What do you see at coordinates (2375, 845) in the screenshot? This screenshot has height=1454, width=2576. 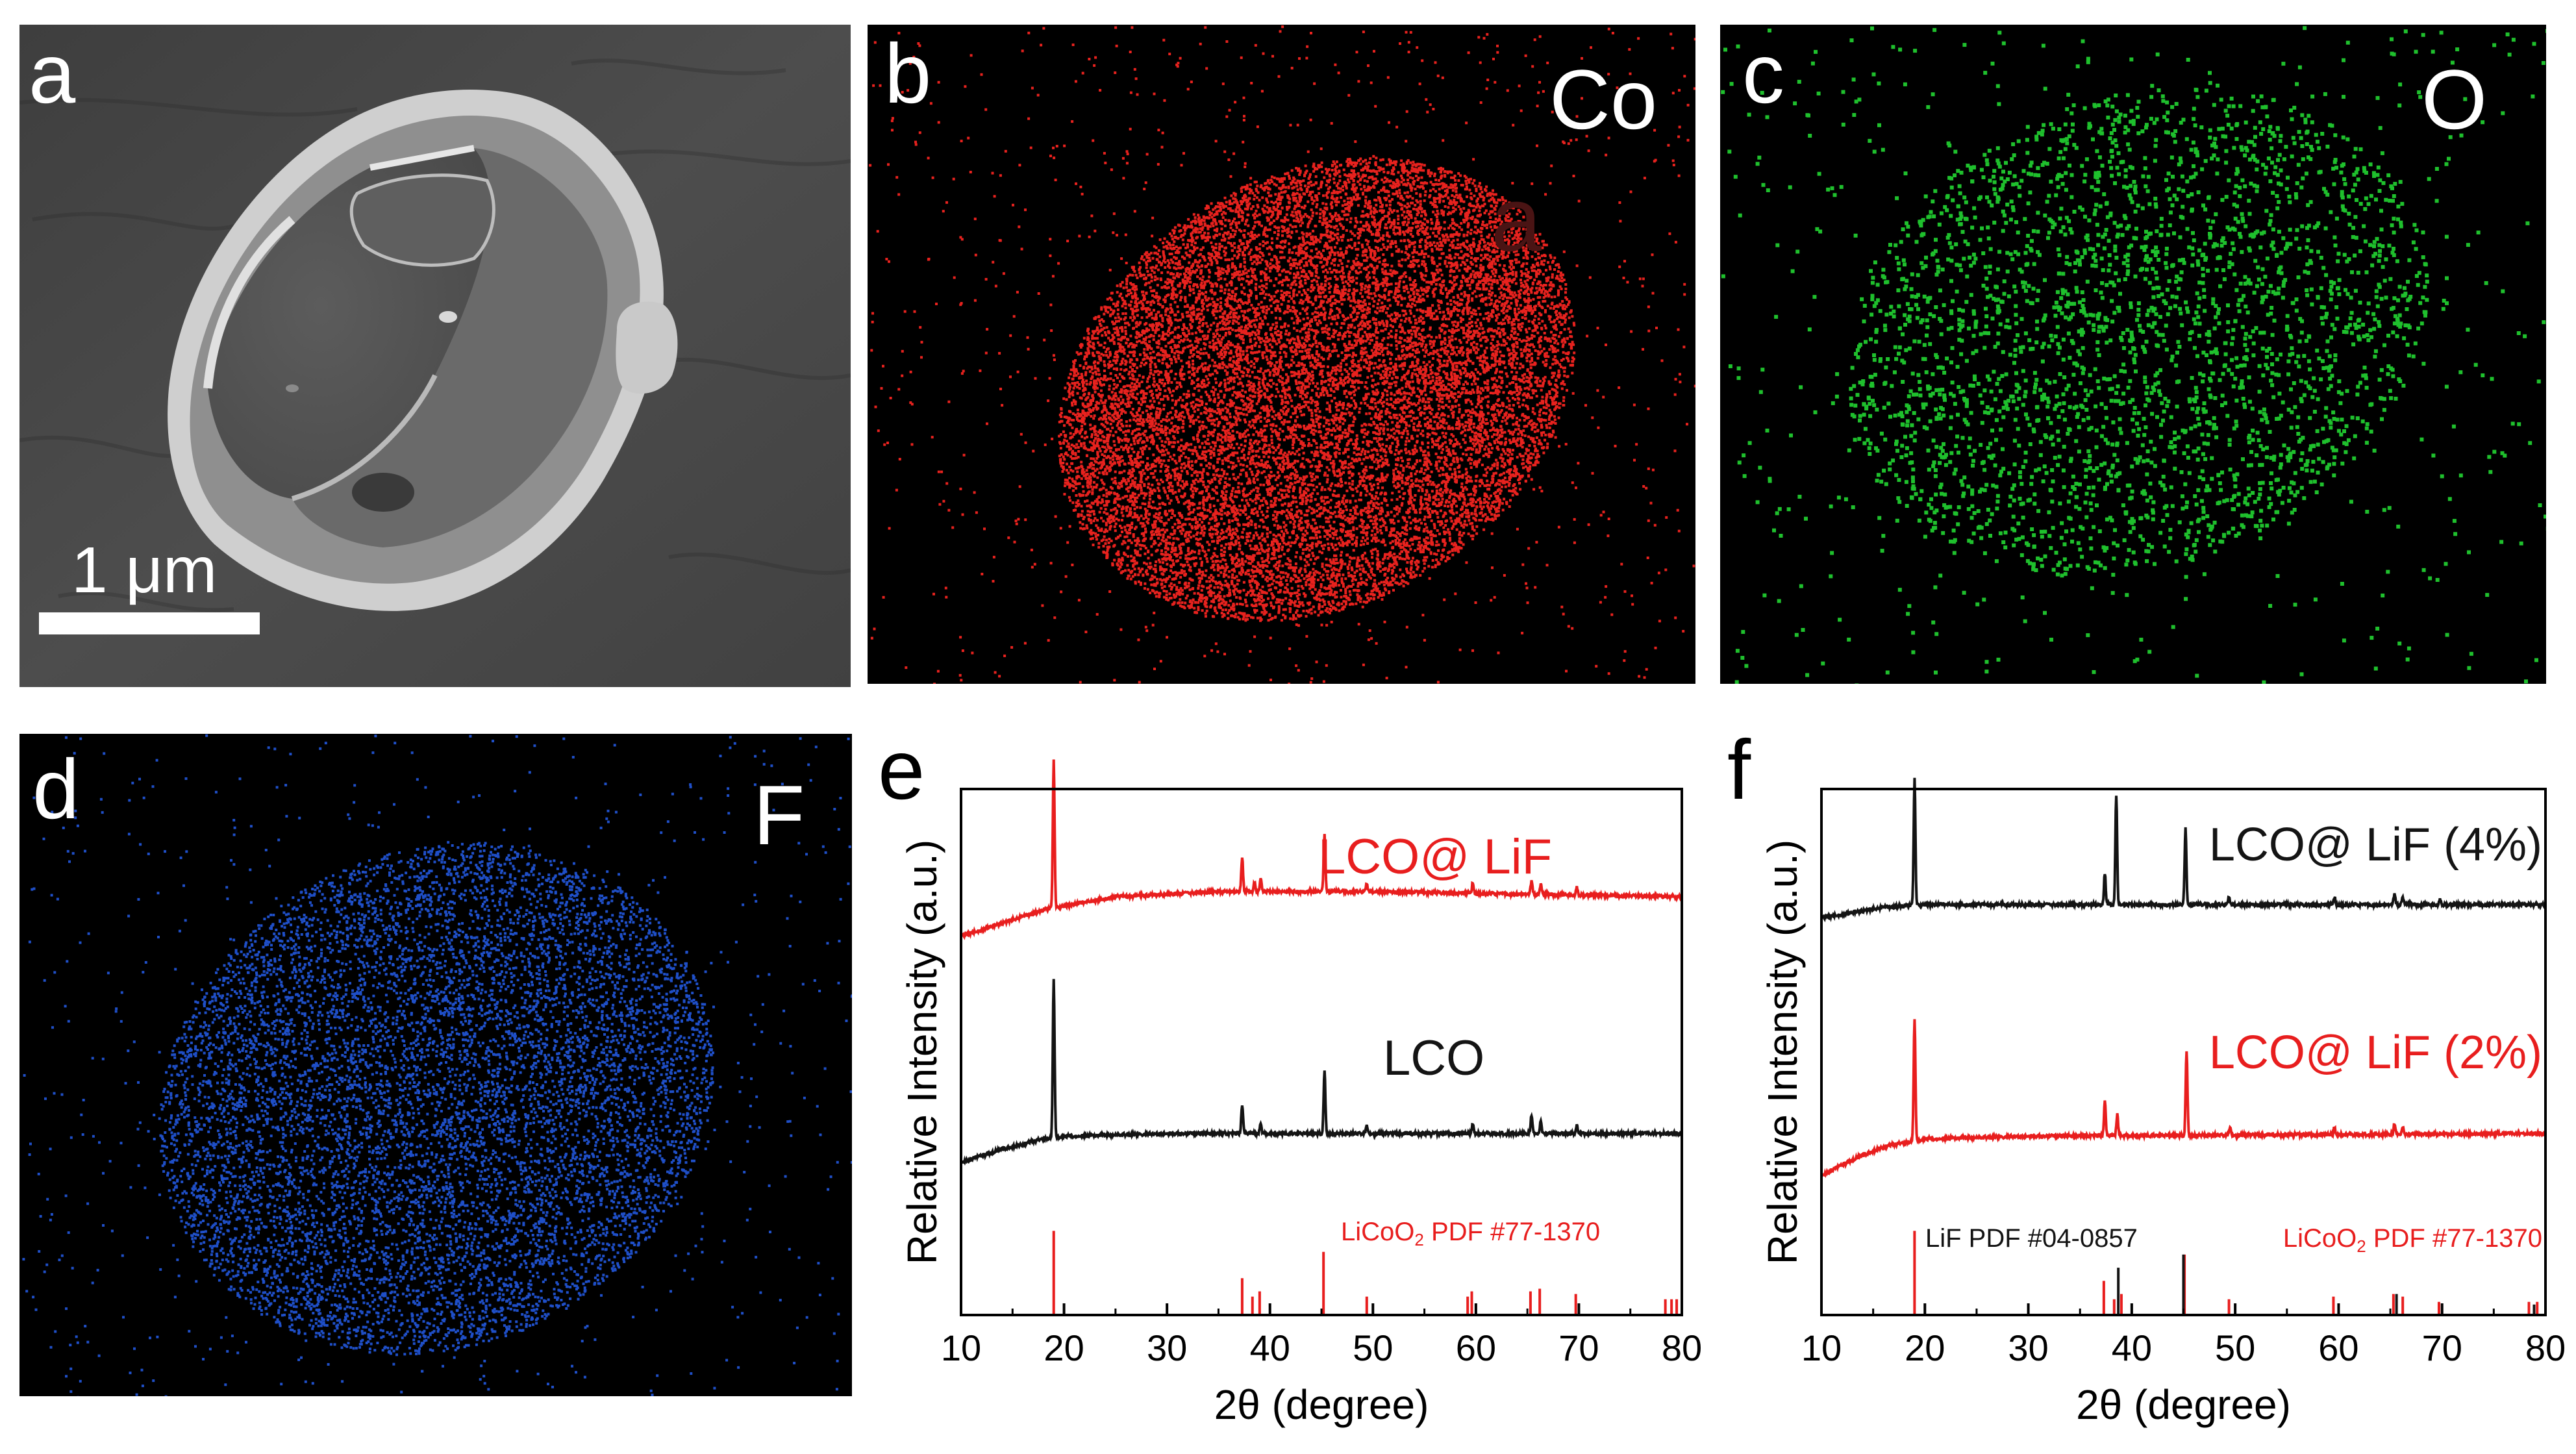 I see `series-label-0: LCO@ LiF (4%)` at bounding box center [2375, 845].